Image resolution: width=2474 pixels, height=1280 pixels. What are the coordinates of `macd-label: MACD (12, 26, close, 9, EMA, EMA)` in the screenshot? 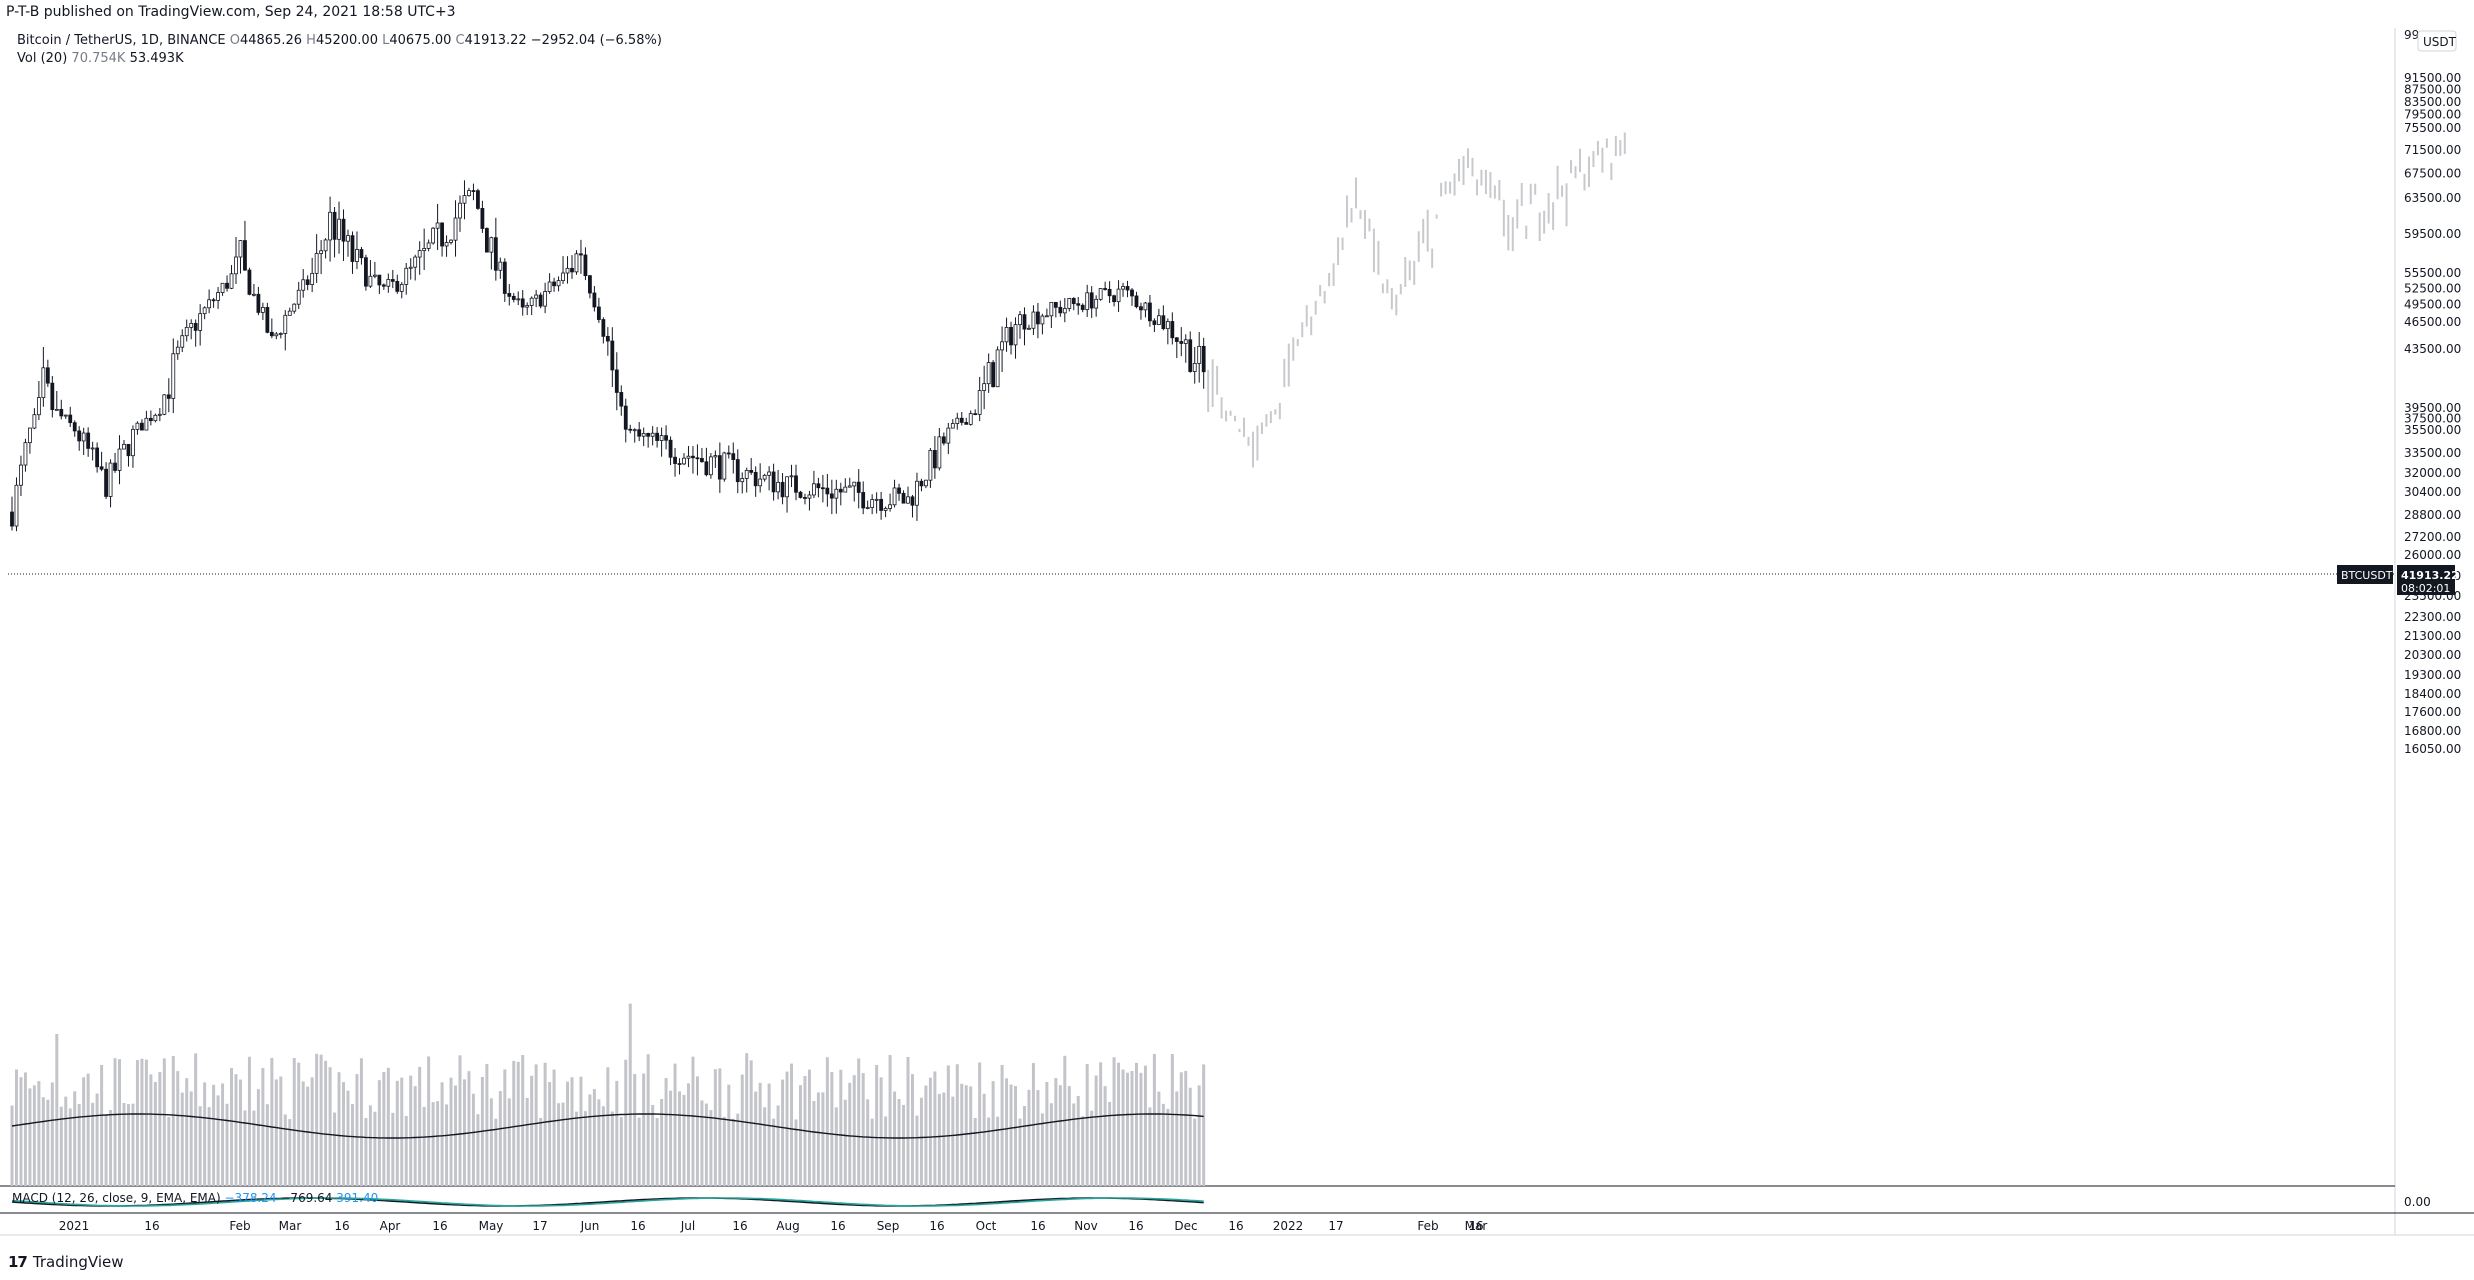 It's located at (116, 1198).